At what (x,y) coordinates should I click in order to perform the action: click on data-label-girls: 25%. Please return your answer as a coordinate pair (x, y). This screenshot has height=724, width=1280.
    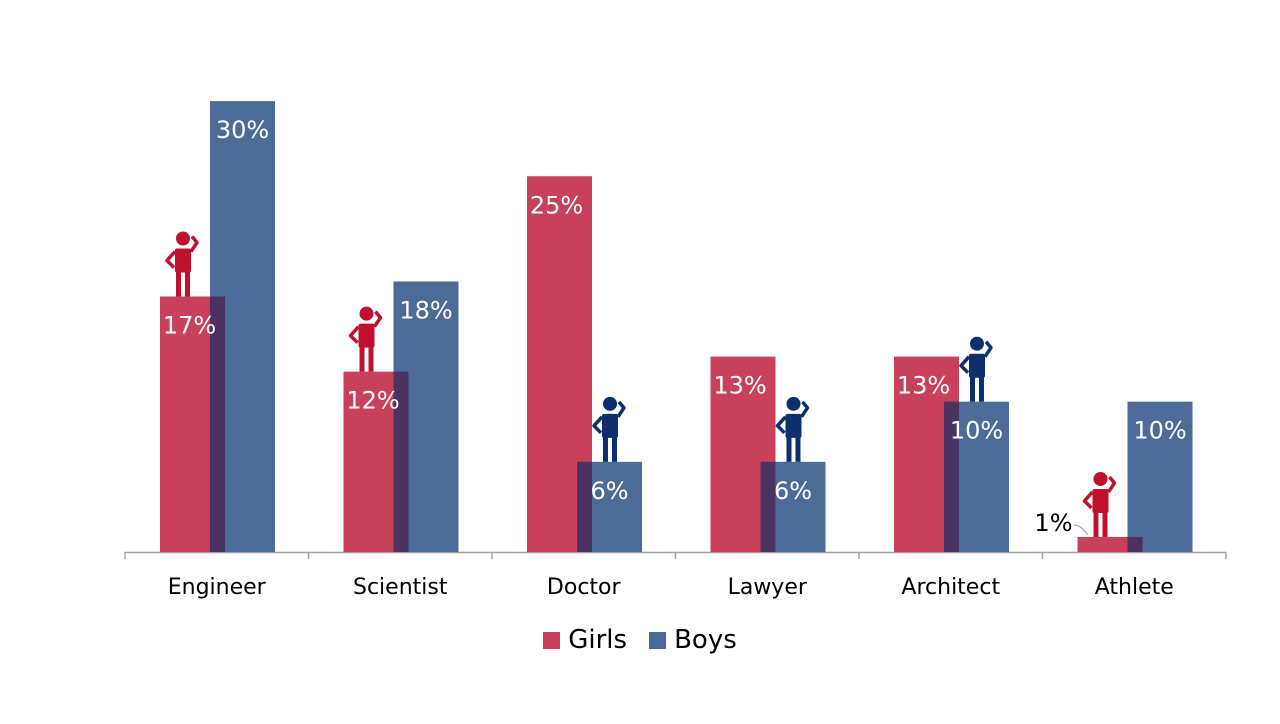
    Looking at the image, I should click on (556, 205).